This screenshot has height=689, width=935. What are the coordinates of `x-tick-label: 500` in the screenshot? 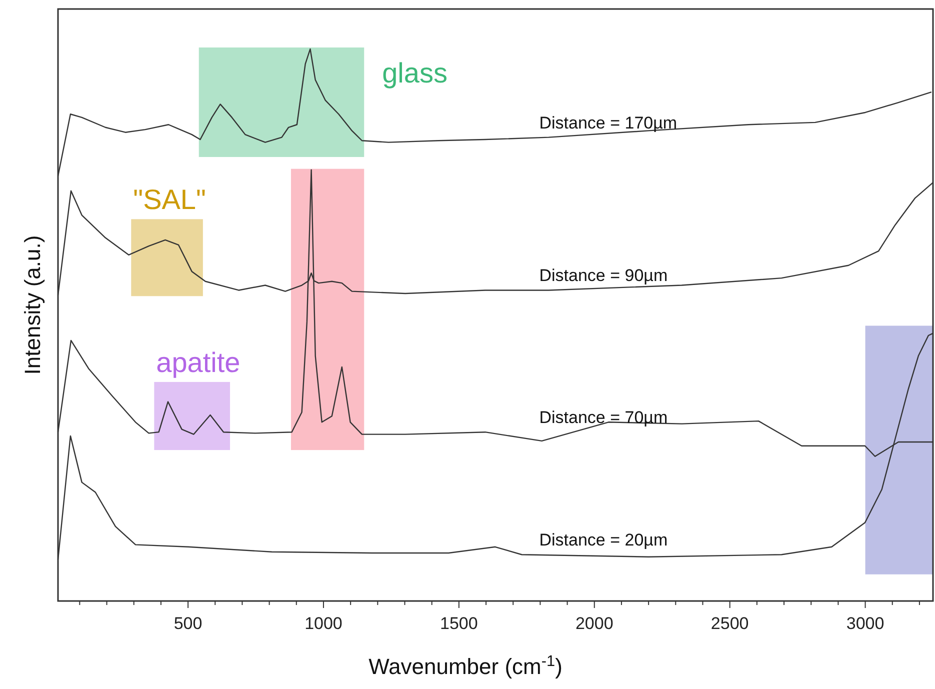 It's located at (188, 623).